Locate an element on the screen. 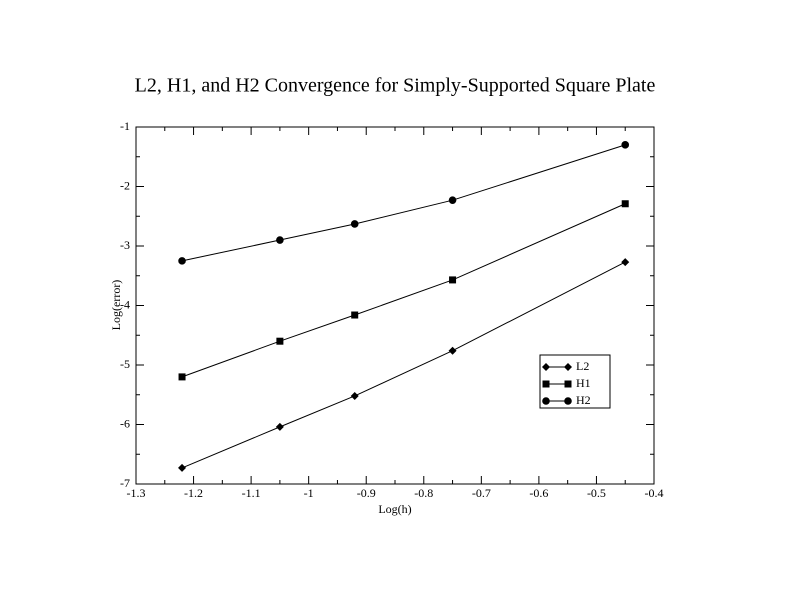 The width and height of the screenshot is (791, 611). y-tick-label: -1 is located at coordinates (125, 126).